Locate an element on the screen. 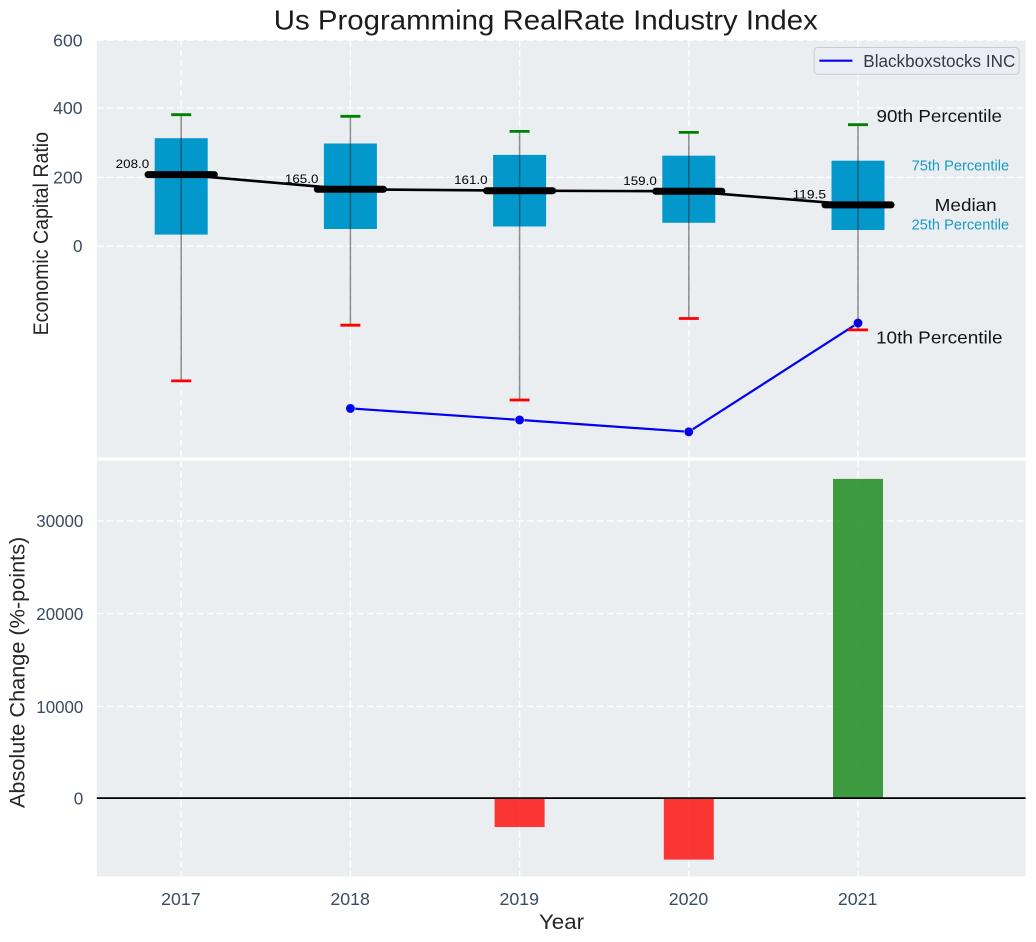 The width and height of the screenshot is (1036, 942). svg-text: 208.0 is located at coordinates (133, 164).